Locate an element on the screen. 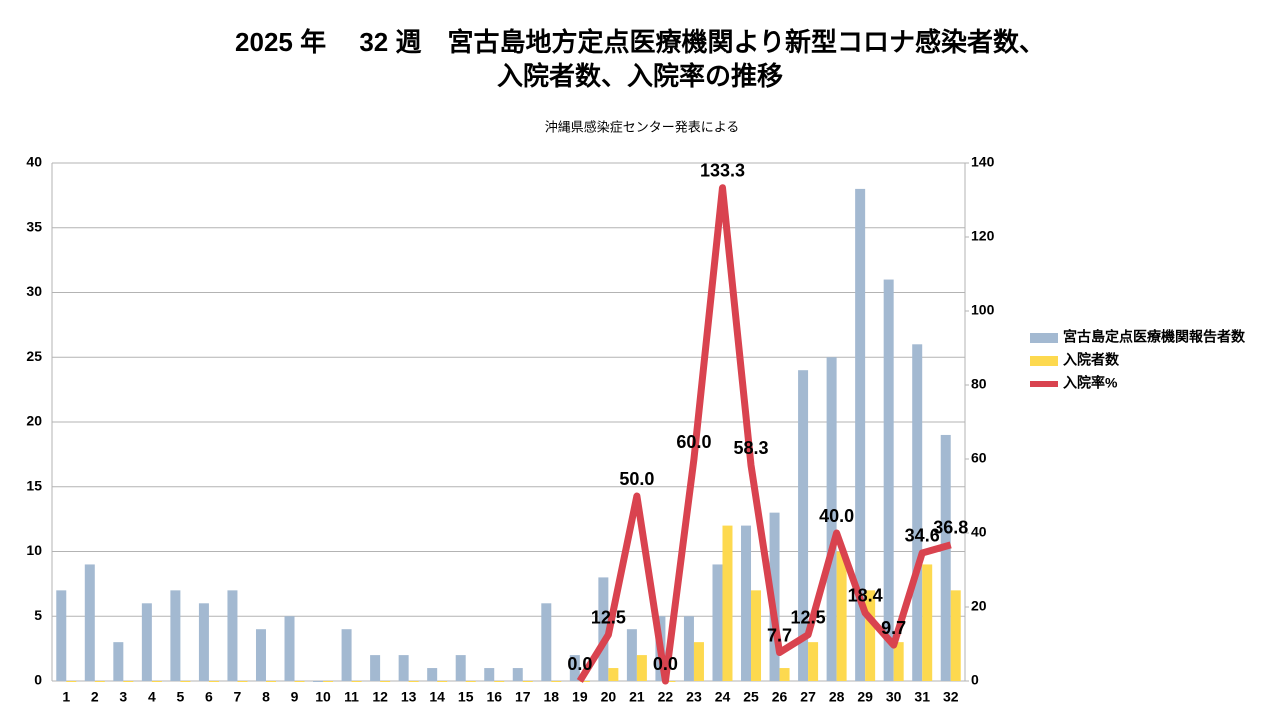  data-label: 36.8 is located at coordinates (950, 528).